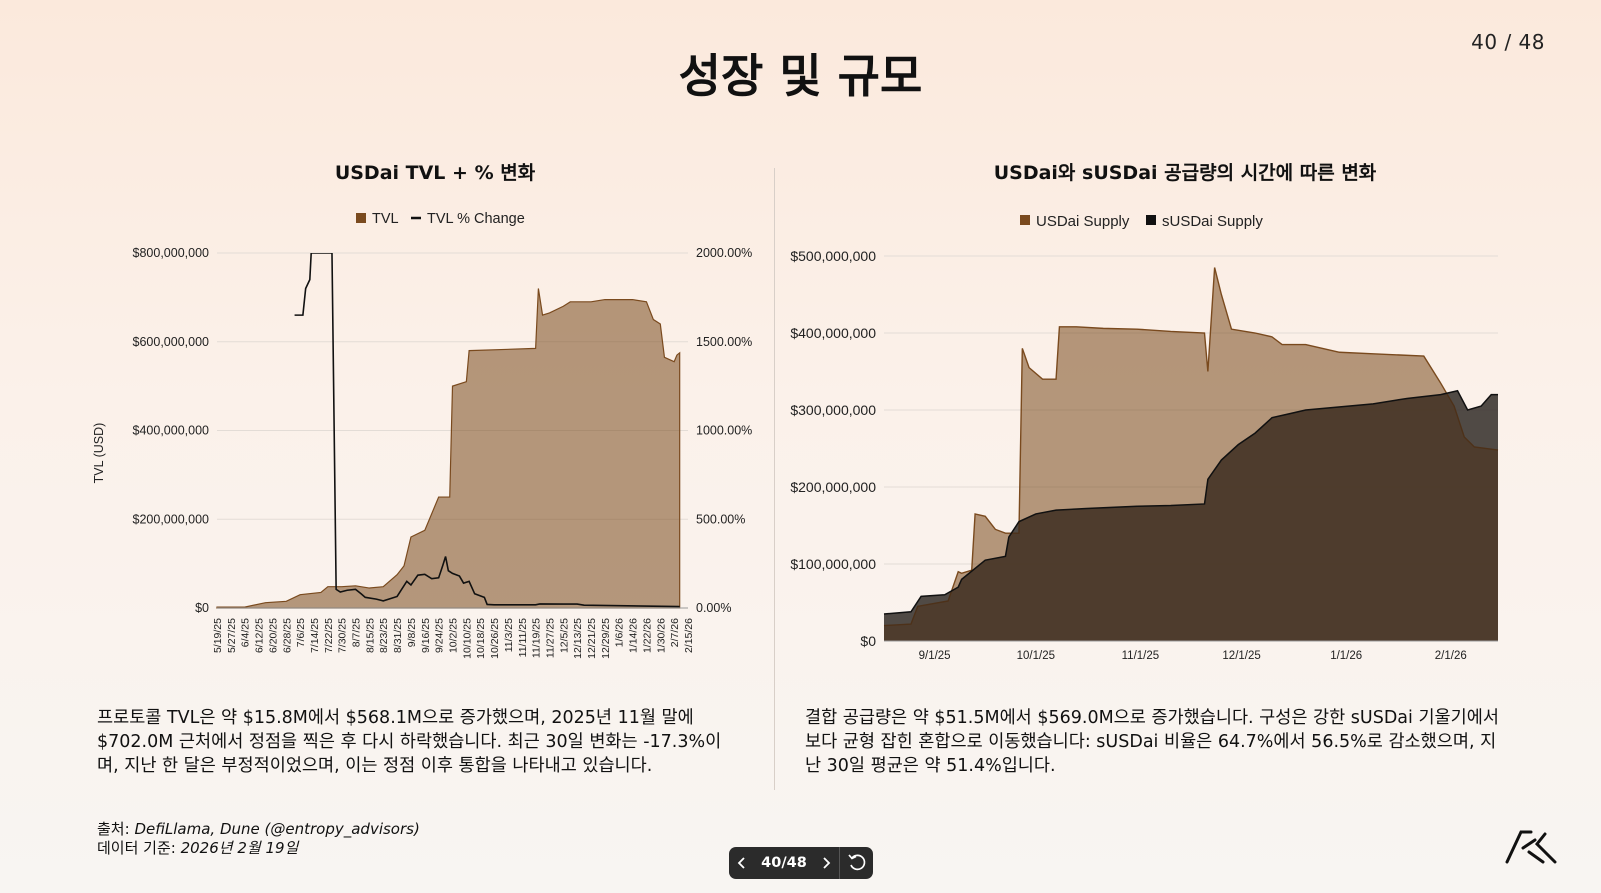 This screenshot has width=1601, height=893. Describe the element at coordinates (675, 632) in the screenshot. I see `tvl-x-tick-label: 2/7/26` at that location.